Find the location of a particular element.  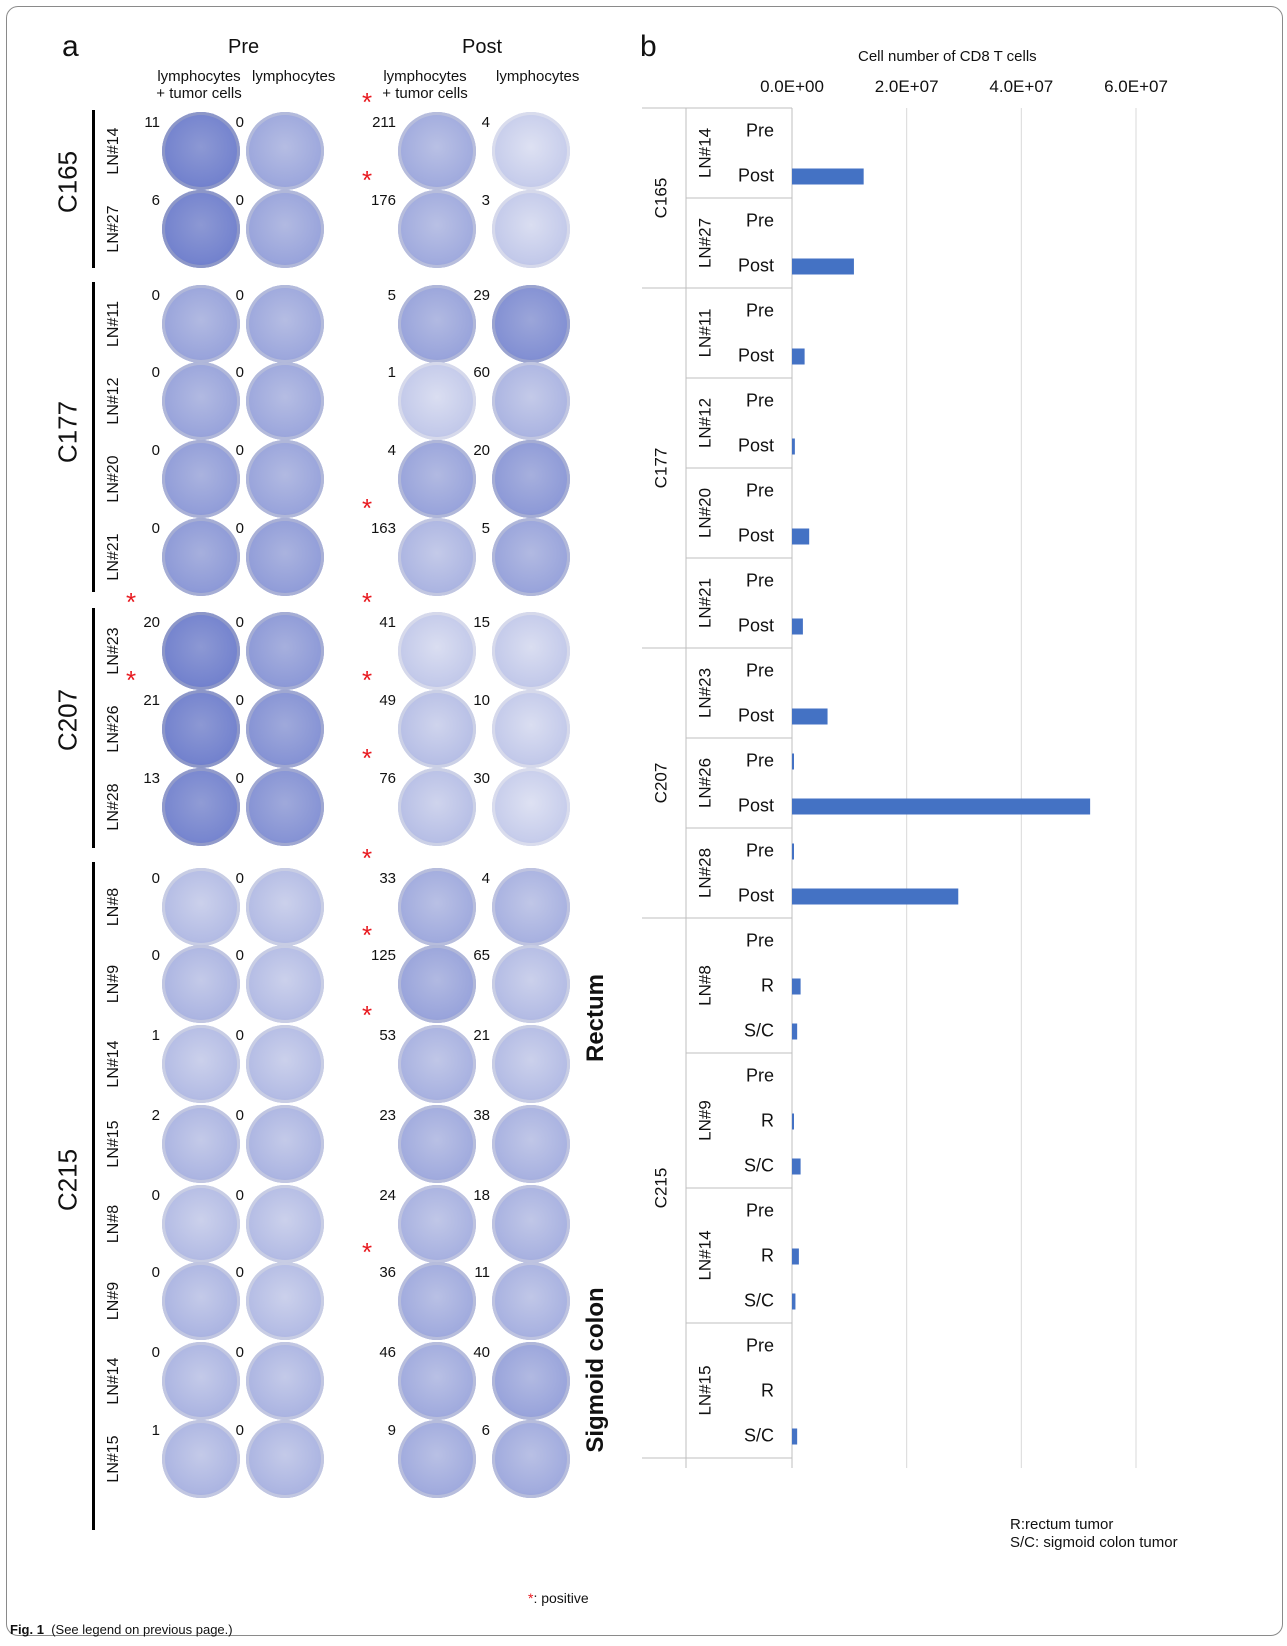

patient-label-c207: C207 is located at coordinates (67, 720).